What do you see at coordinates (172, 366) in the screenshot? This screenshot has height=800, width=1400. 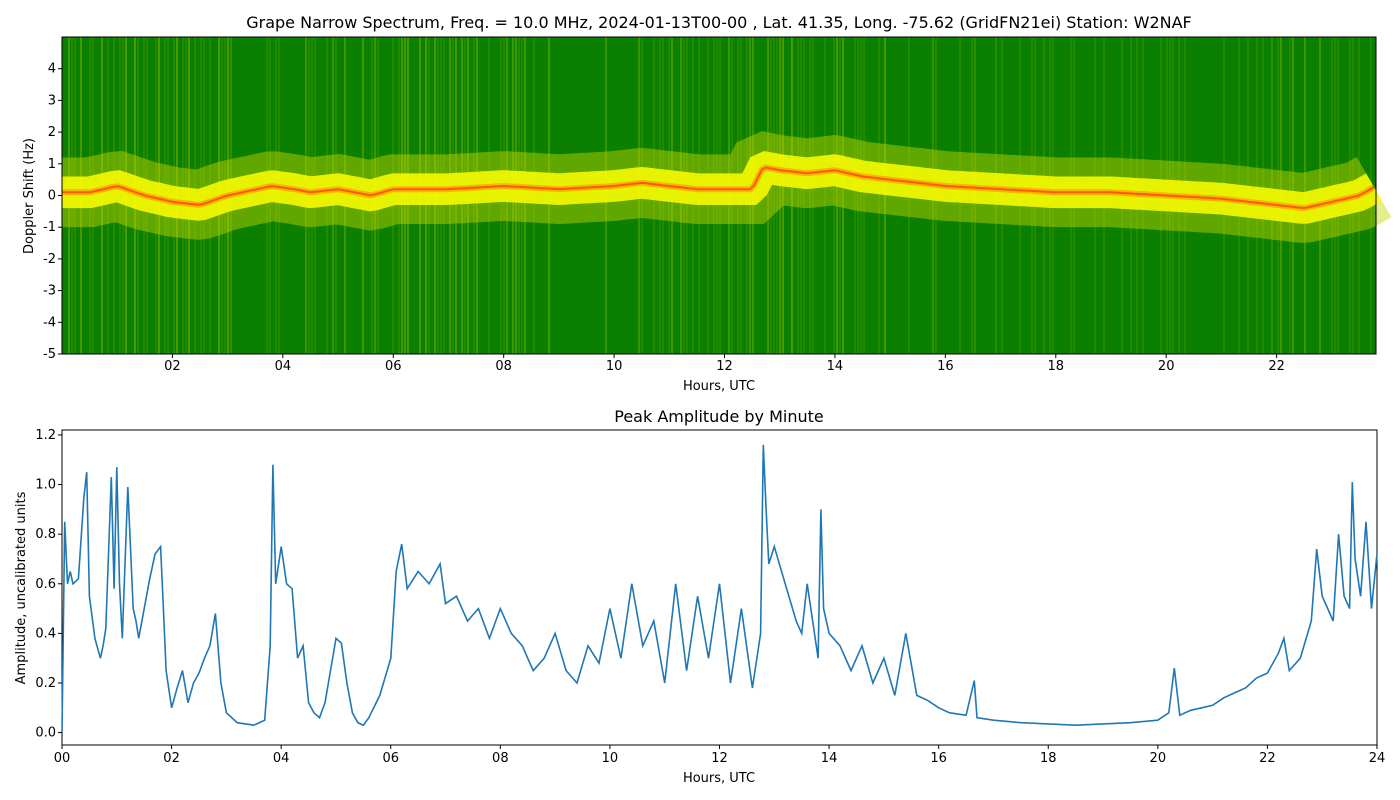 I see `spectrum-x-tick-label: 02` at bounding box center [172, 366].